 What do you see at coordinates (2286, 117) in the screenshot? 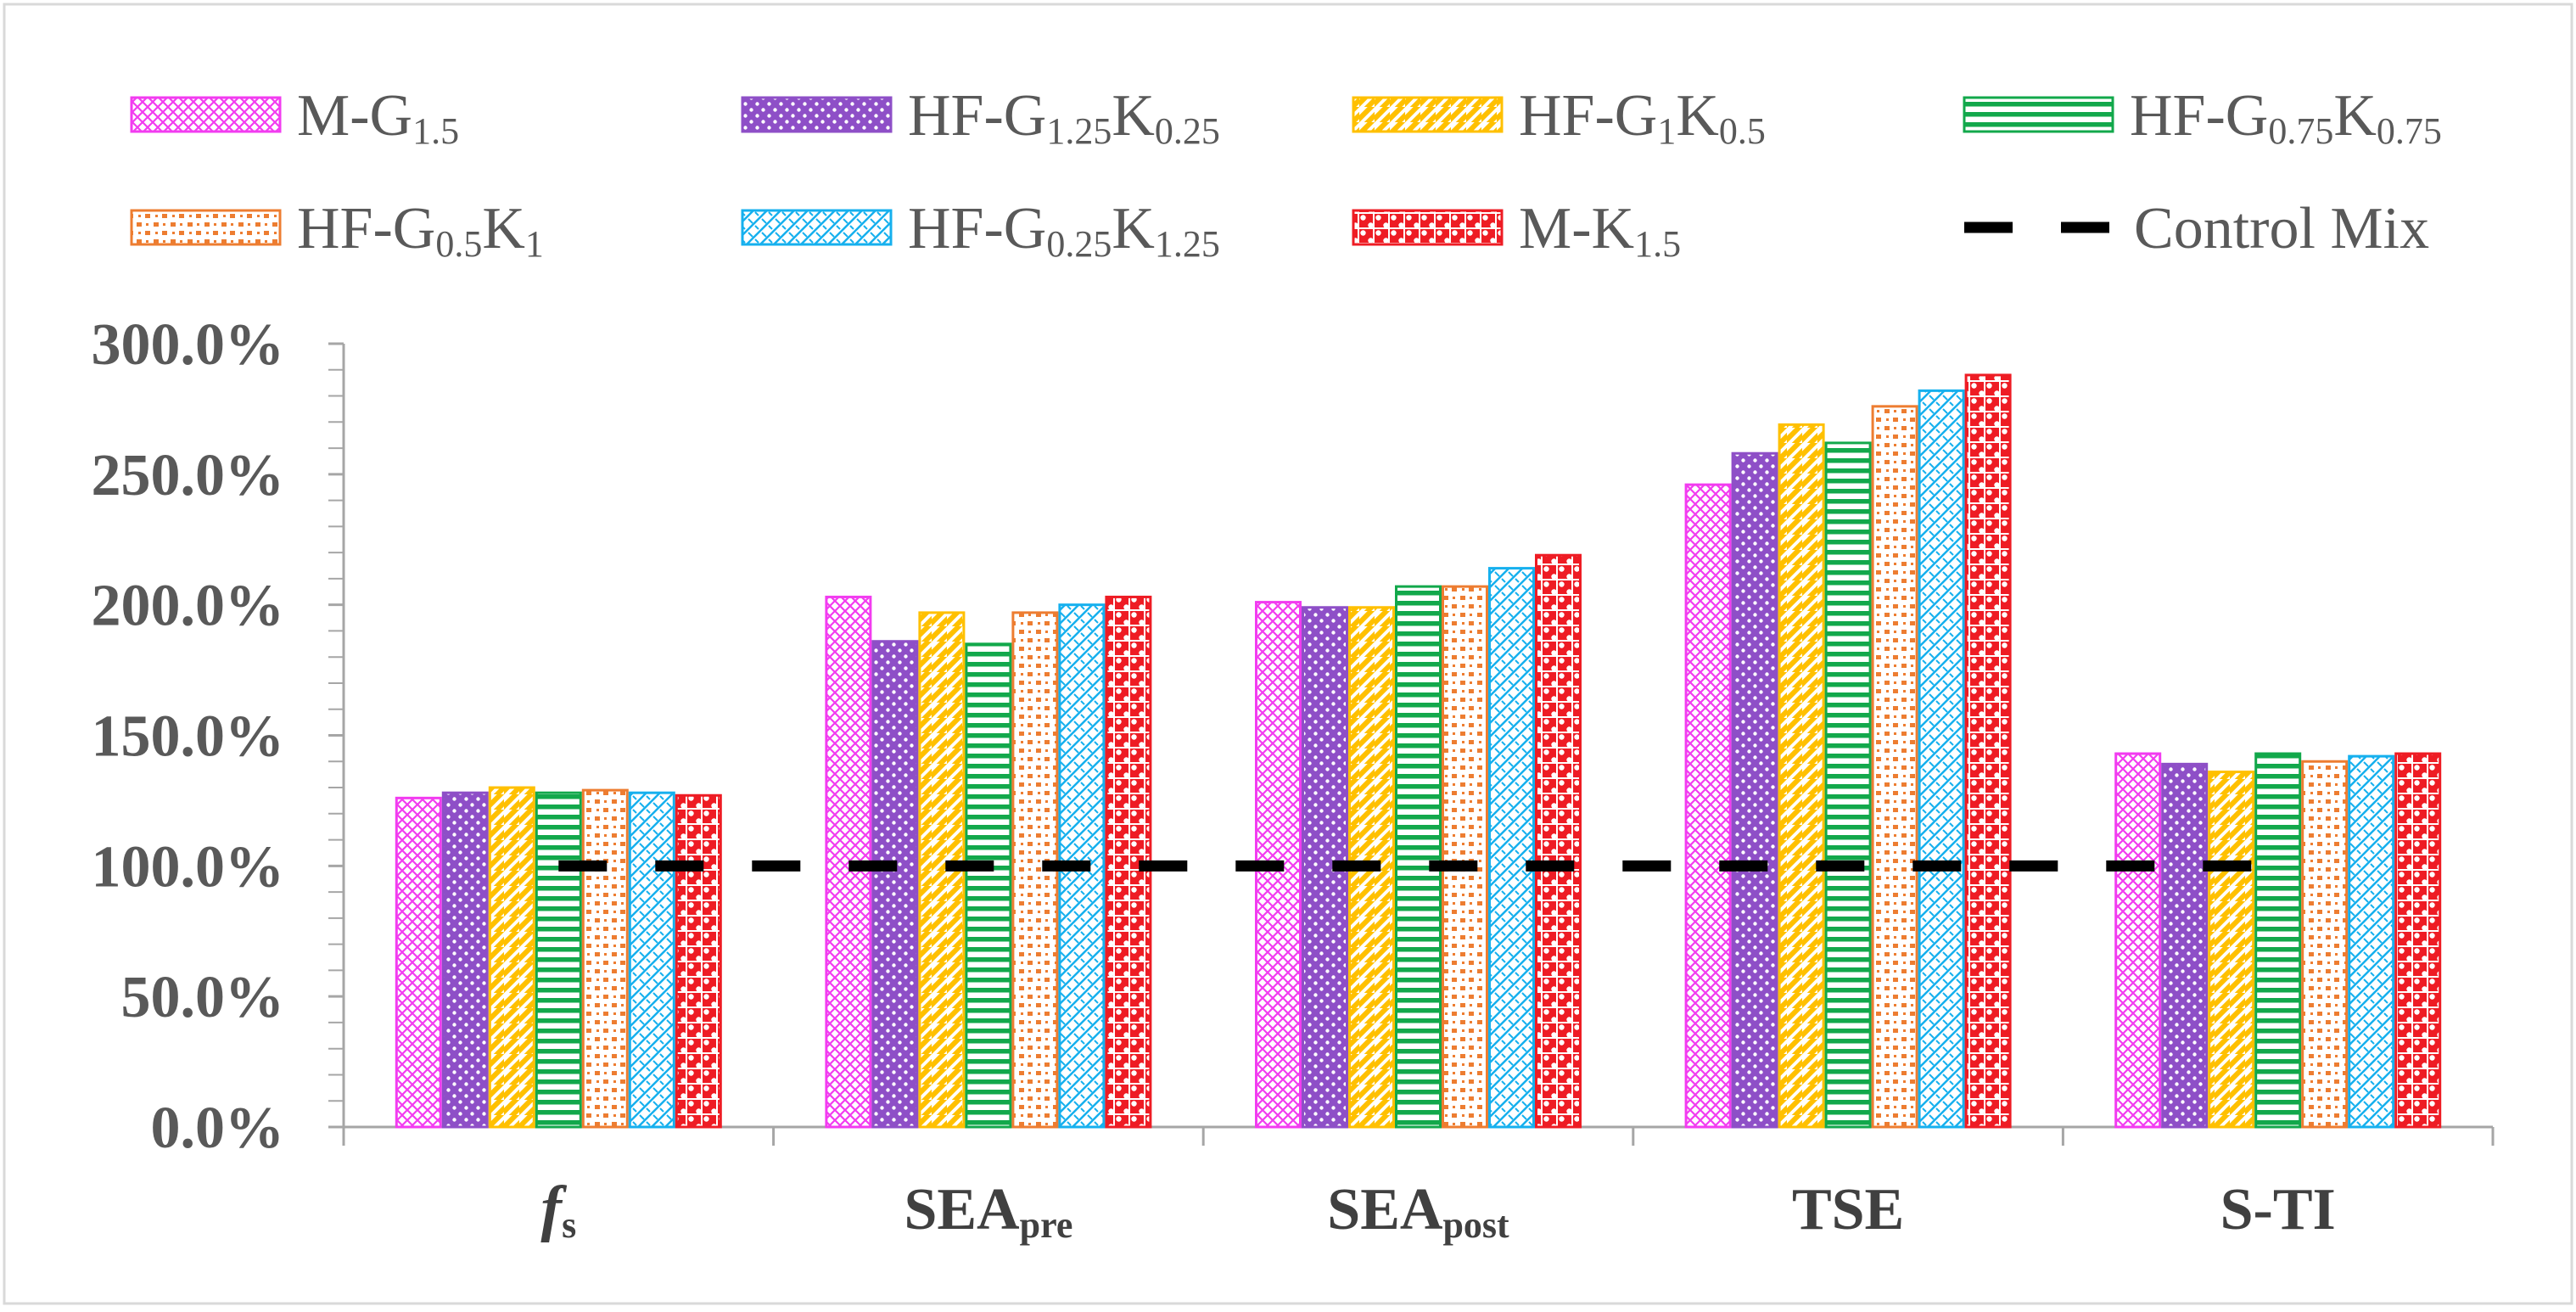
I see `legend-label: HF-G0.75K0.75` at bounding box center [2286, 117].